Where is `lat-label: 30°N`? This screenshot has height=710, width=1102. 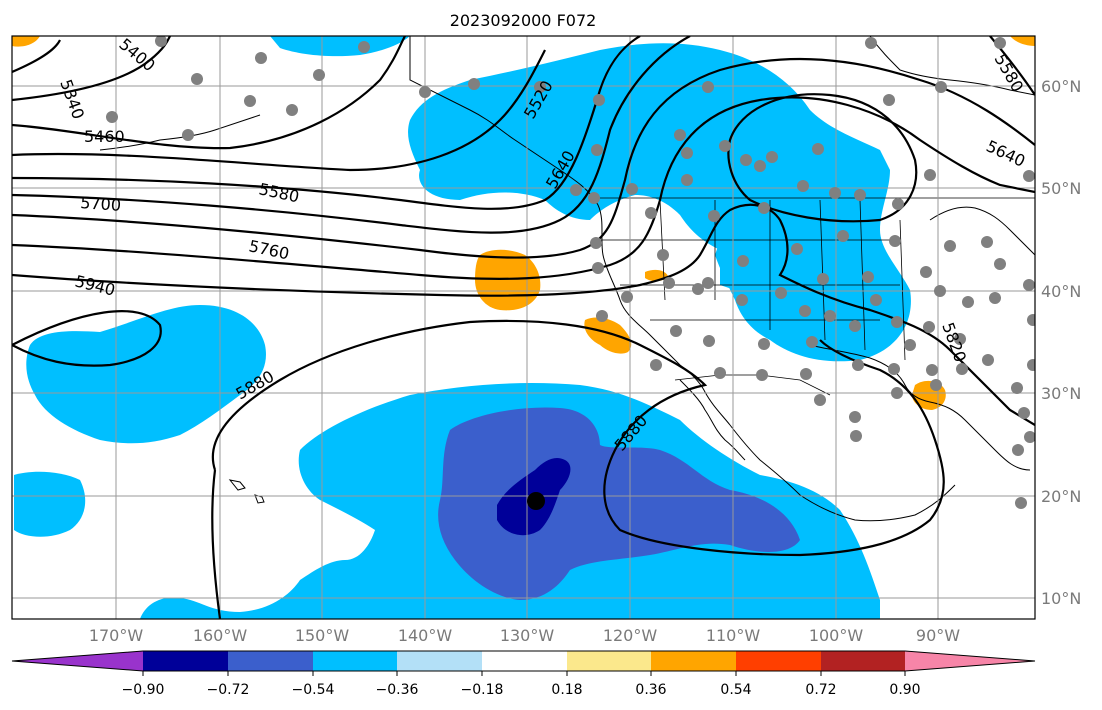
lat-label: 30°N is located at coordinates (1061, 393).